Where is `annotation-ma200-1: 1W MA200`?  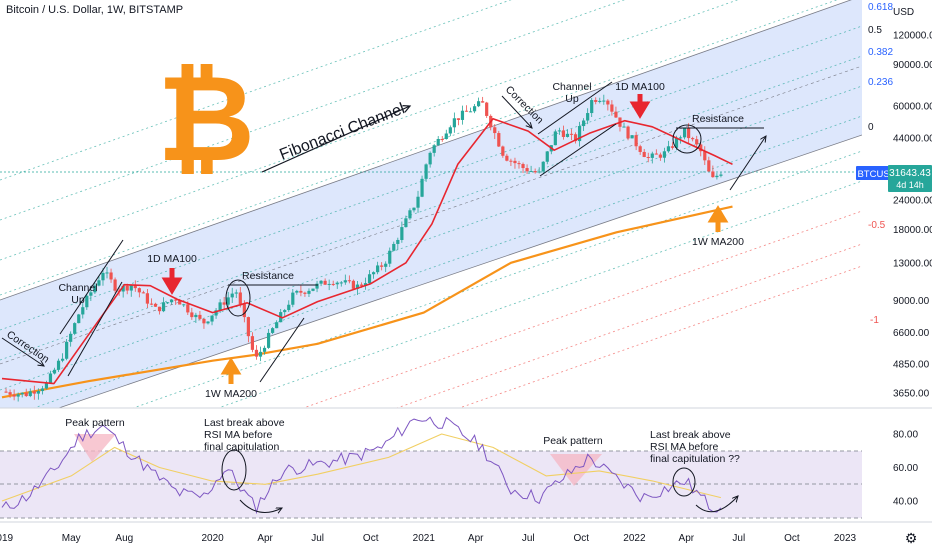 annotation-ma200-1: 1W MA200 is located at coordinates (231, 394).